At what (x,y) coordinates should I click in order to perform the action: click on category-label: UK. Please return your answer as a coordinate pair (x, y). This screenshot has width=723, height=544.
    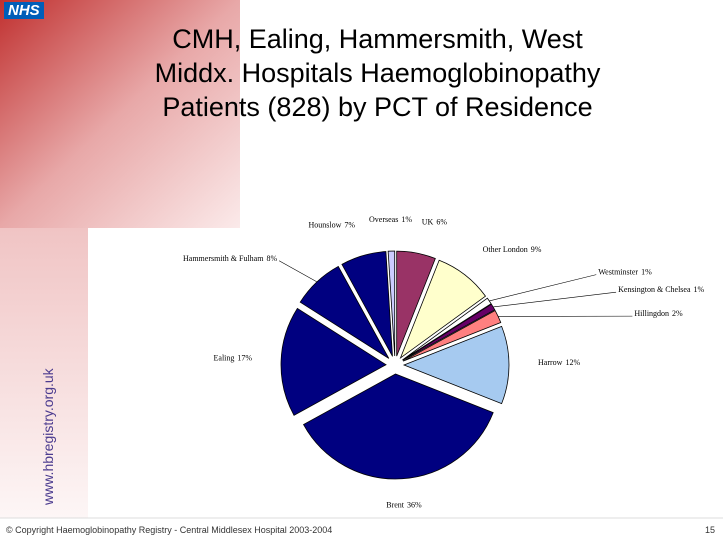
    Looking at the image, I should click on (428, 222).